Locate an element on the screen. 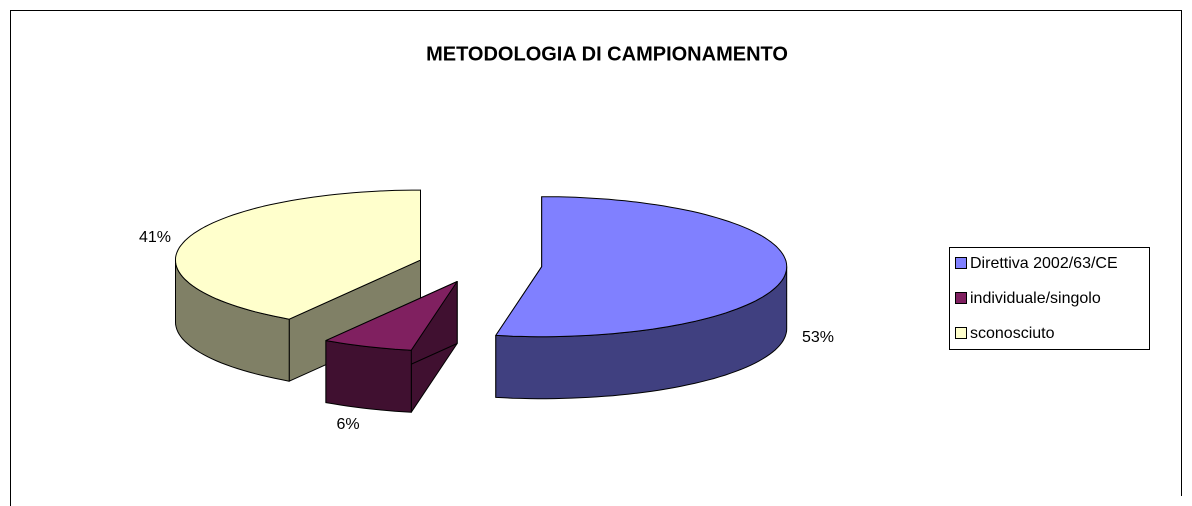  chart-title: METODOLOGIA DI CAMPIONAMENTO is located at coordinates (607, 54).